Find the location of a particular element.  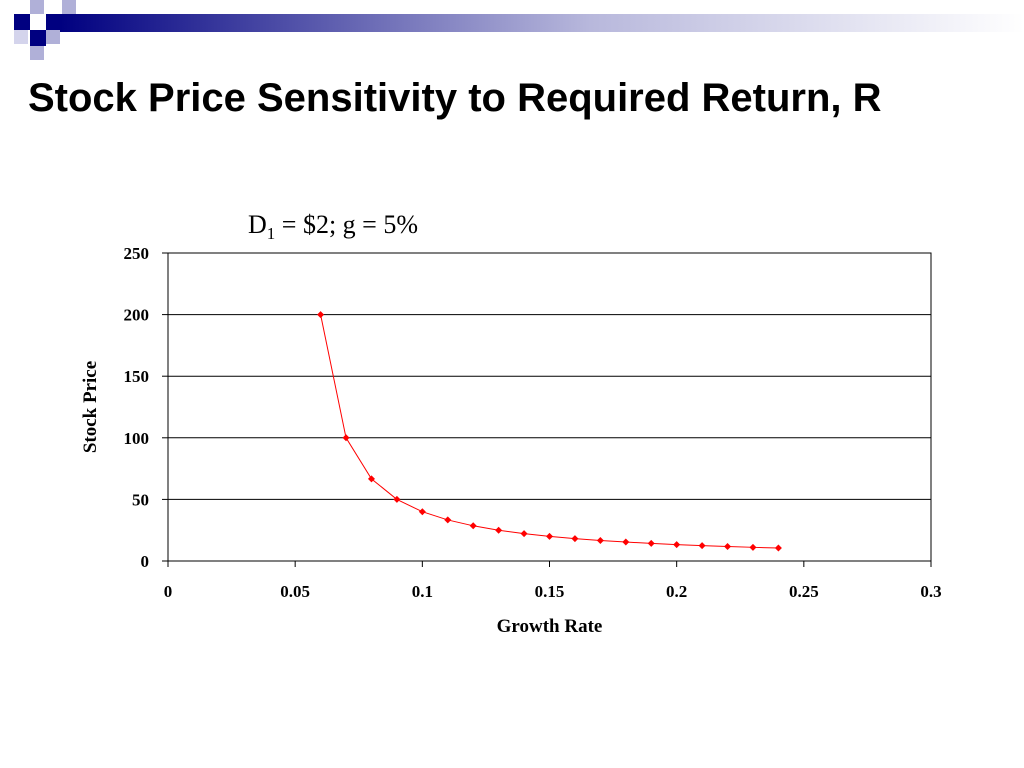

x-tick-label: 0.15 is located at coordinates (550, 591).